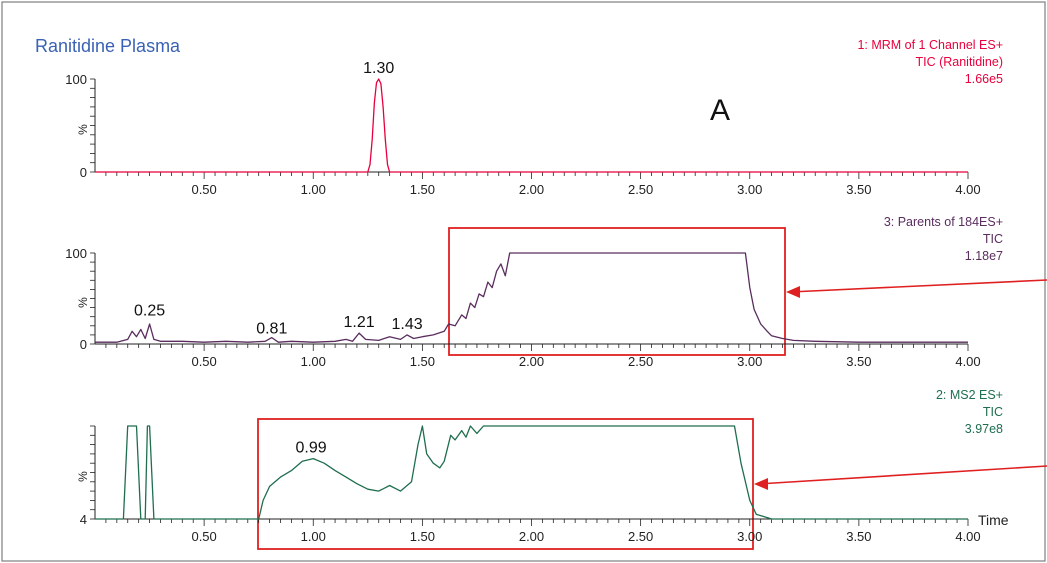 The height and width of the screenshot is (563, 1047). What do you see at coordinates (969, 395) in the screenshot?
I see `trace-info-line: 2: MS2 ES+` at bounding box center [969, 395].